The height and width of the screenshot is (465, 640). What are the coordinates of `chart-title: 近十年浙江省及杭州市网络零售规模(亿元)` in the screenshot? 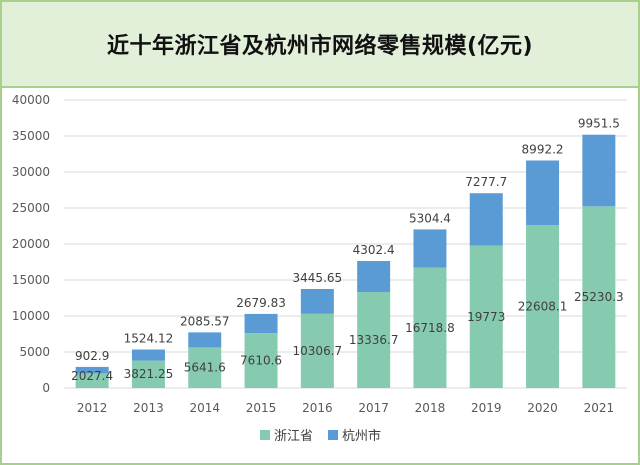 It's located at (320, 46).